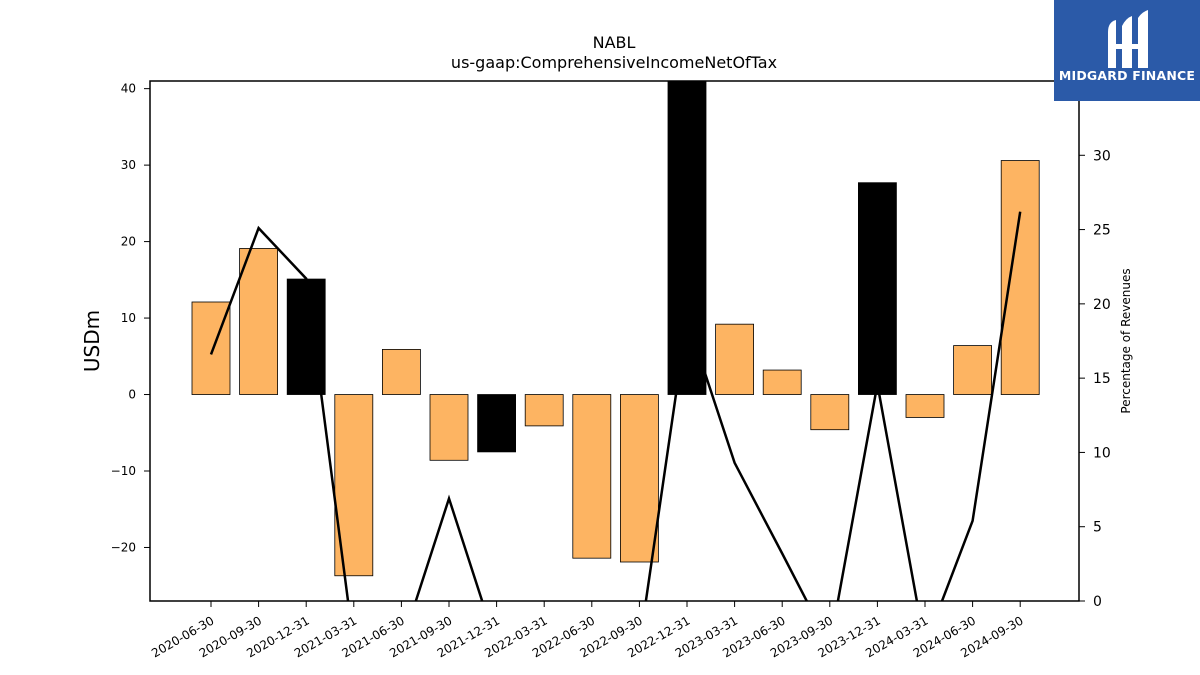 The width and height of the screenshot is (1200, 675). I want to click on y2-tick-label: 10, so click(1102, 453).